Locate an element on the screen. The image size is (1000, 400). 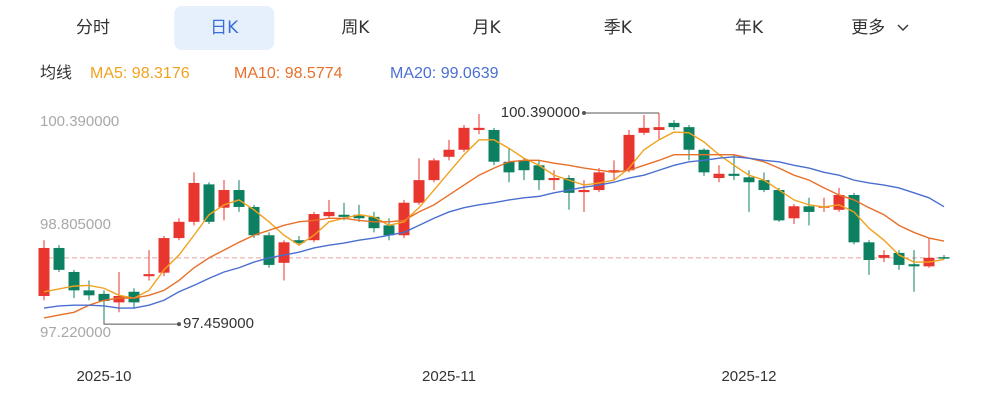
more-chevron is located at coordinates (903, 27).